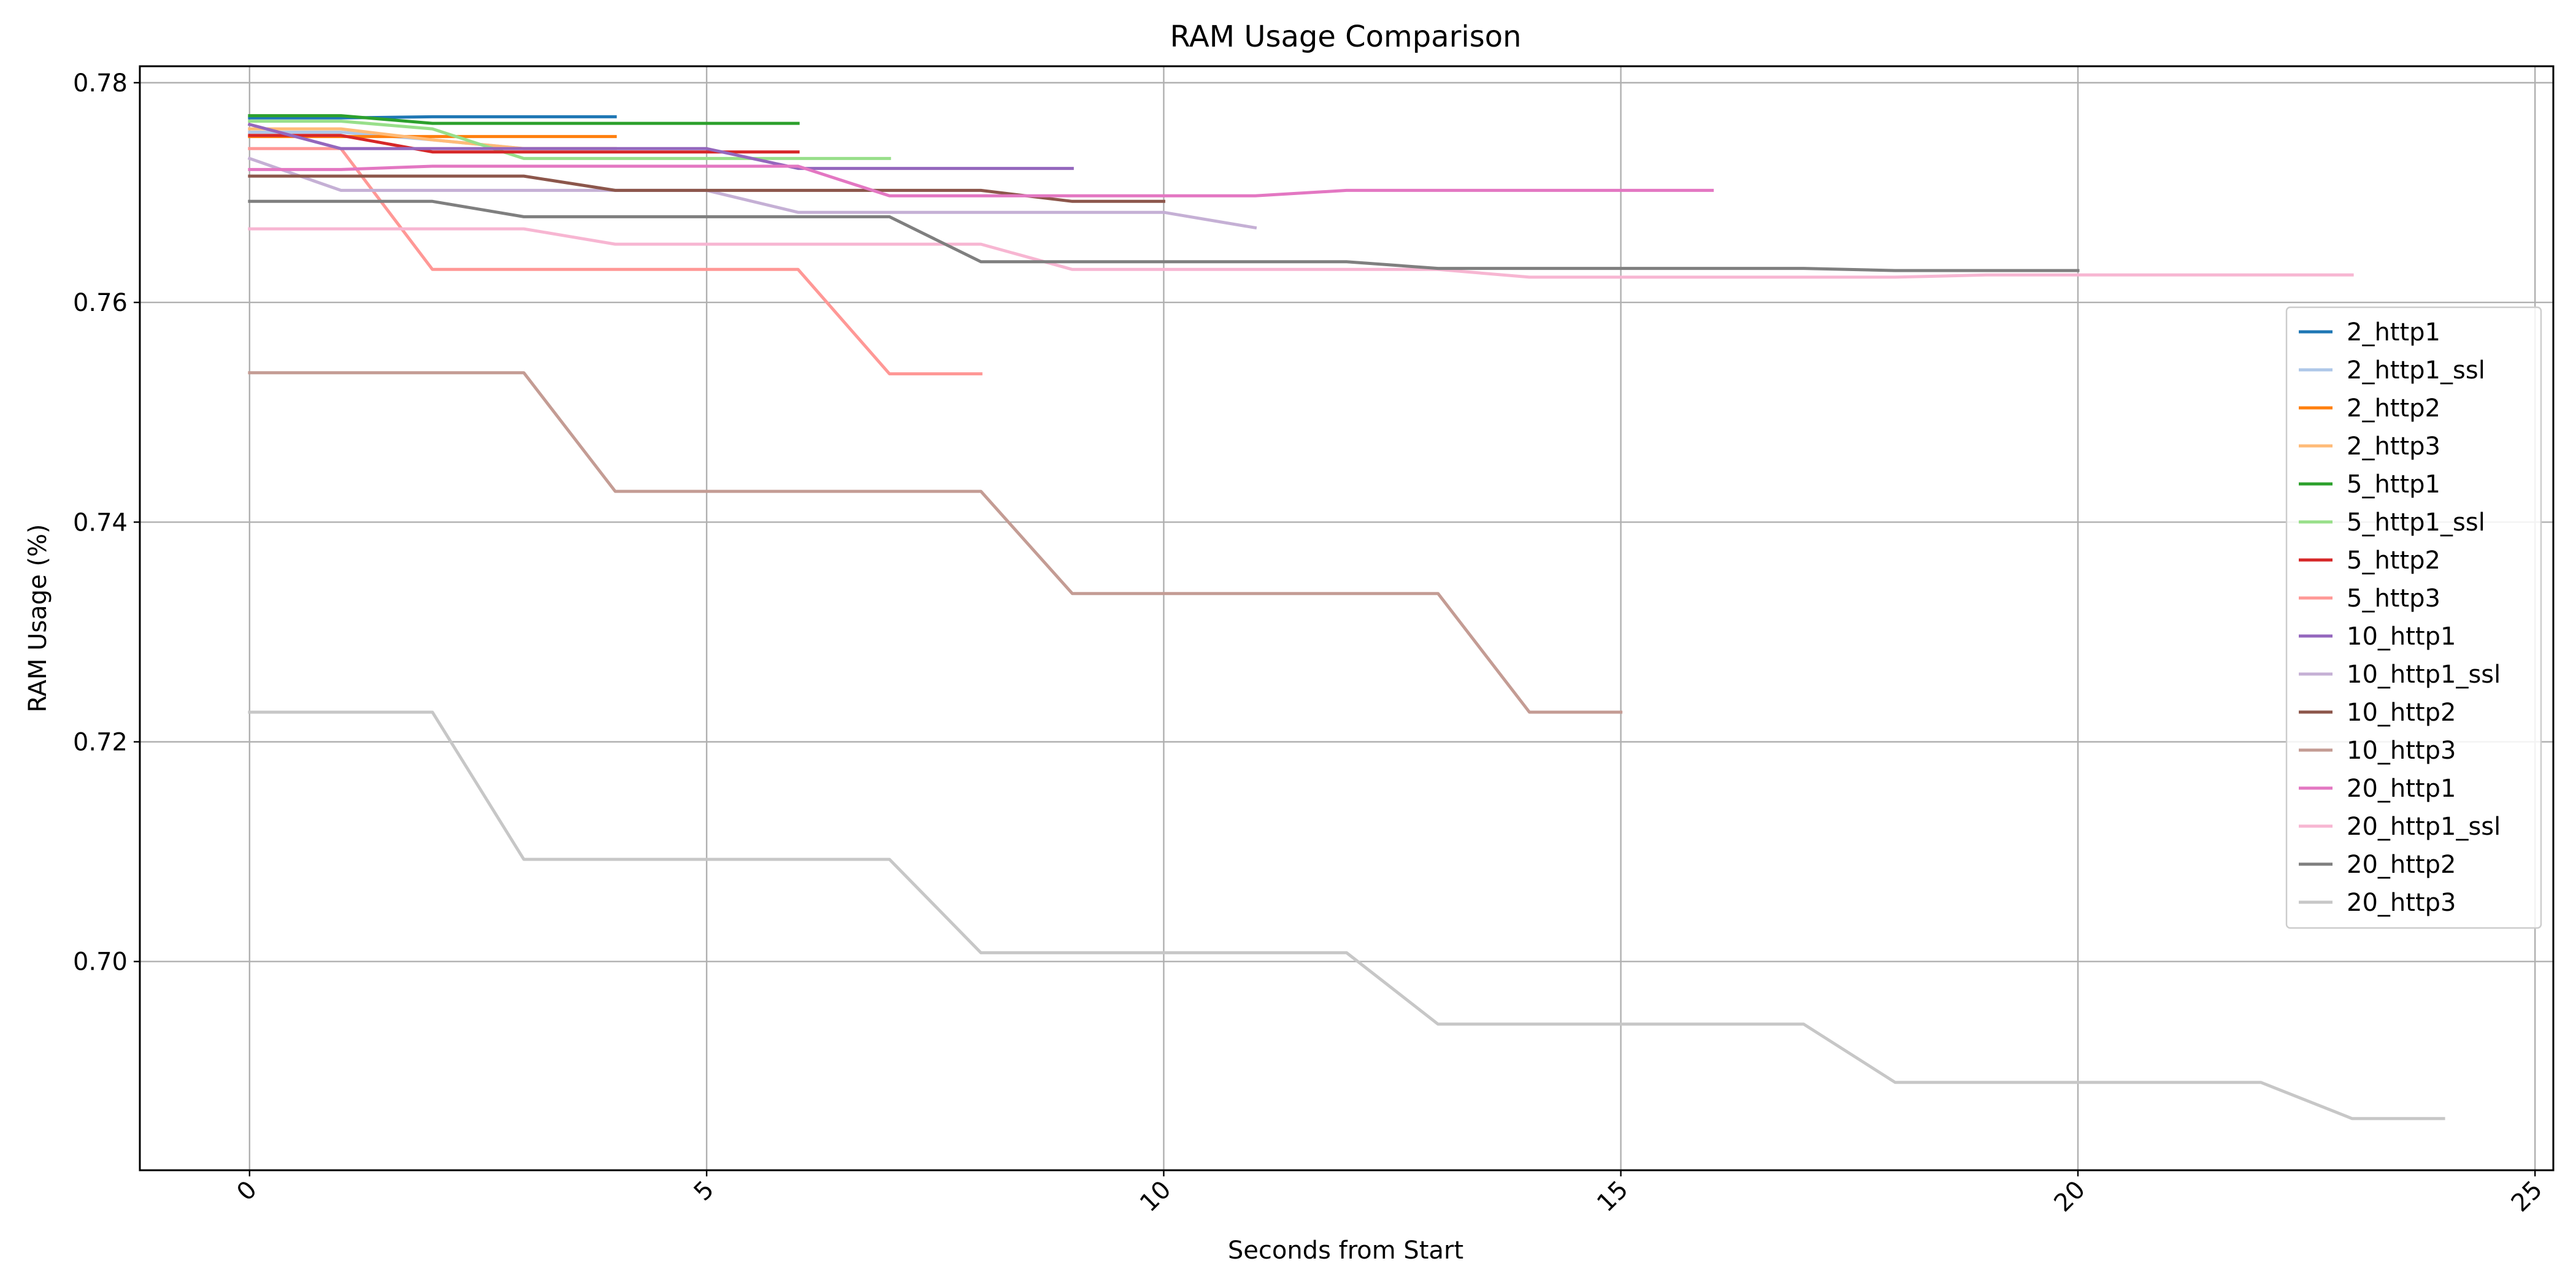 This screenshot has height=1288, width=2576. Describe the element at coordinates (1345, 37) in the screenshot. I see `chart-title: RAM Usage Comparison` at that location.